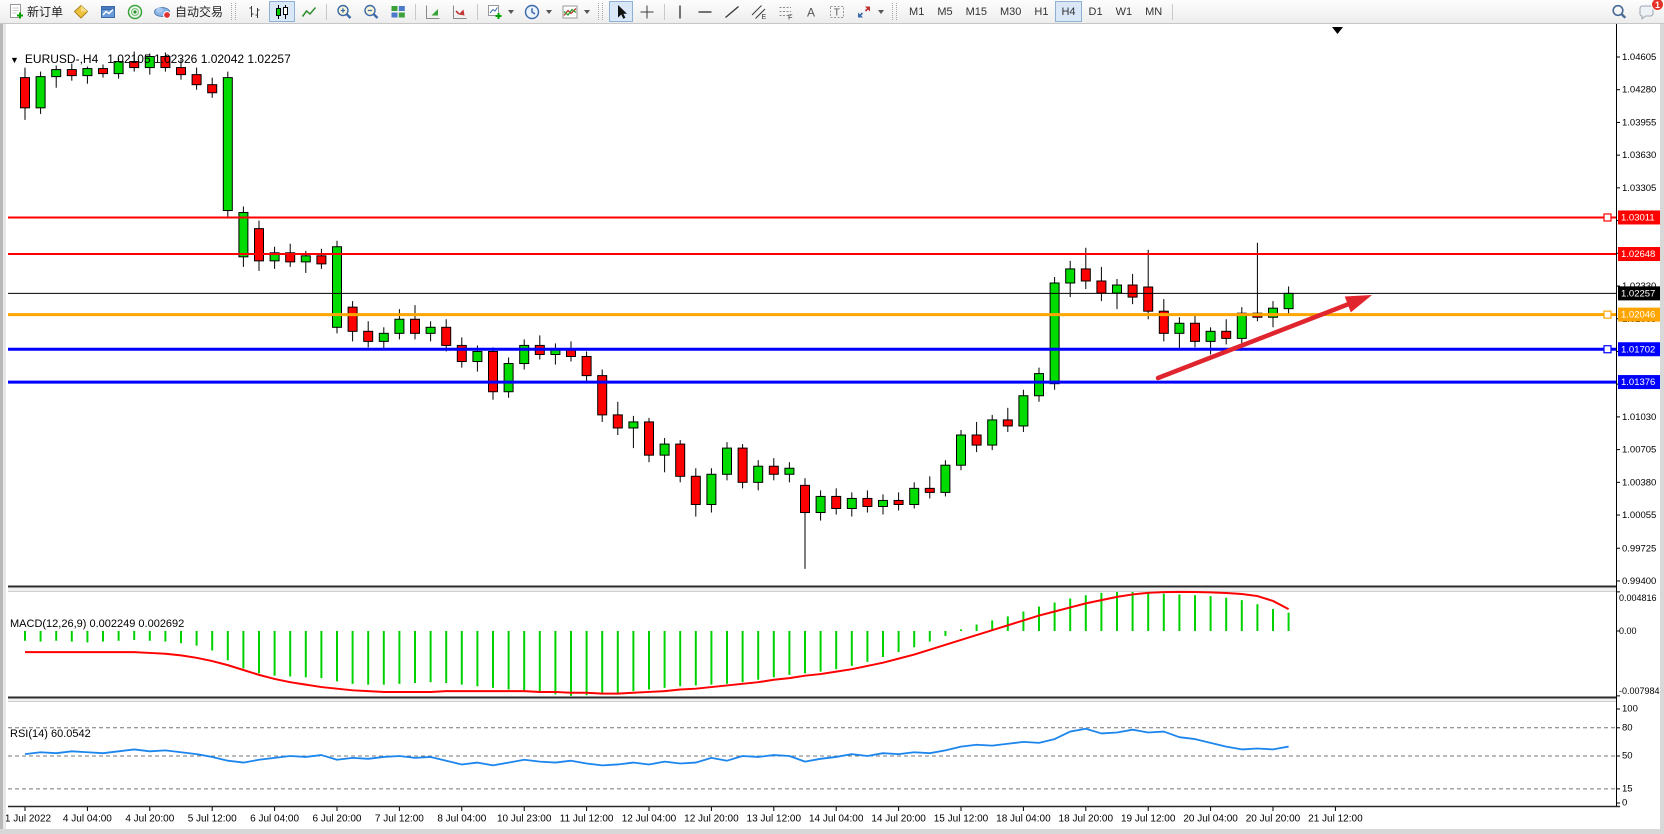  What do you see at coordinates (1624, 803) in the screenshot?
I see `svg-text: 0` at bounding box center [1624, 803].